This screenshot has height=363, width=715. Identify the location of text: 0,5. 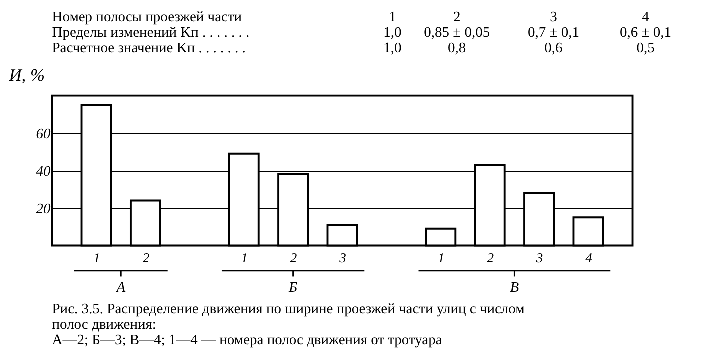
(645, 48).